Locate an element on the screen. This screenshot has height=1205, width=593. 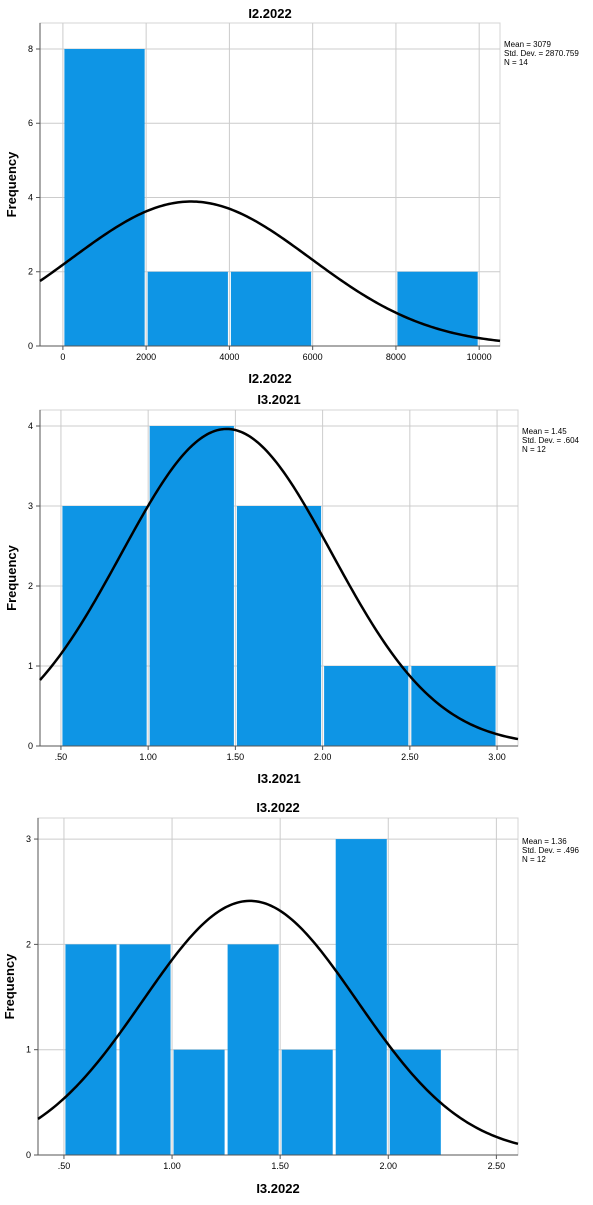
y-tick-label: 6 is located at coordinates (30, 123).